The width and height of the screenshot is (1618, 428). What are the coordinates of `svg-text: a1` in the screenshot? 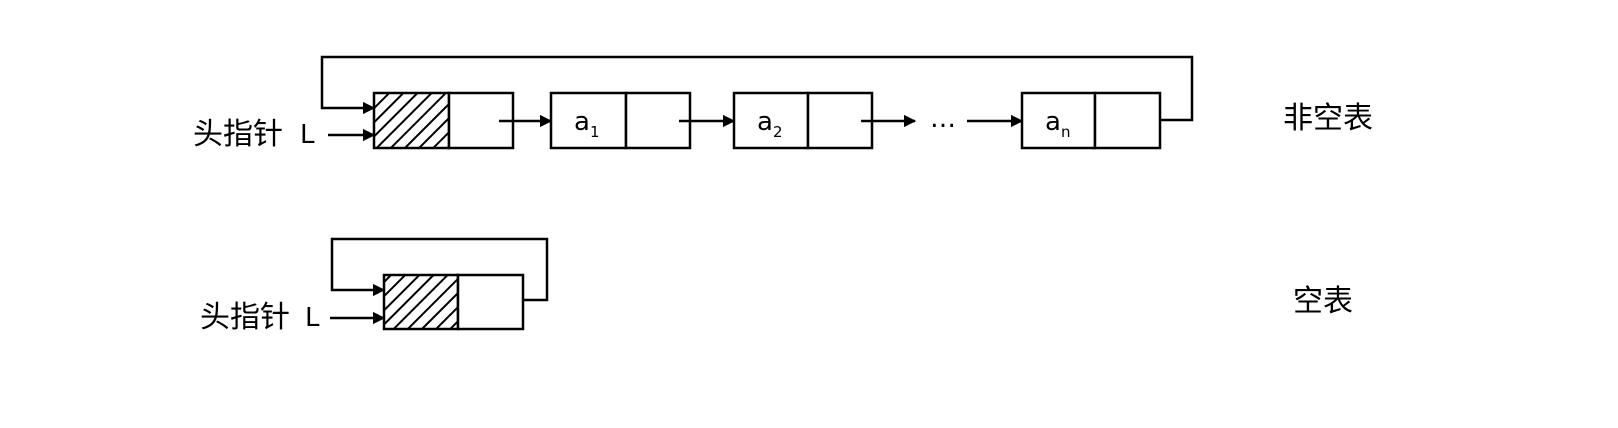 It's located at (586, 124).